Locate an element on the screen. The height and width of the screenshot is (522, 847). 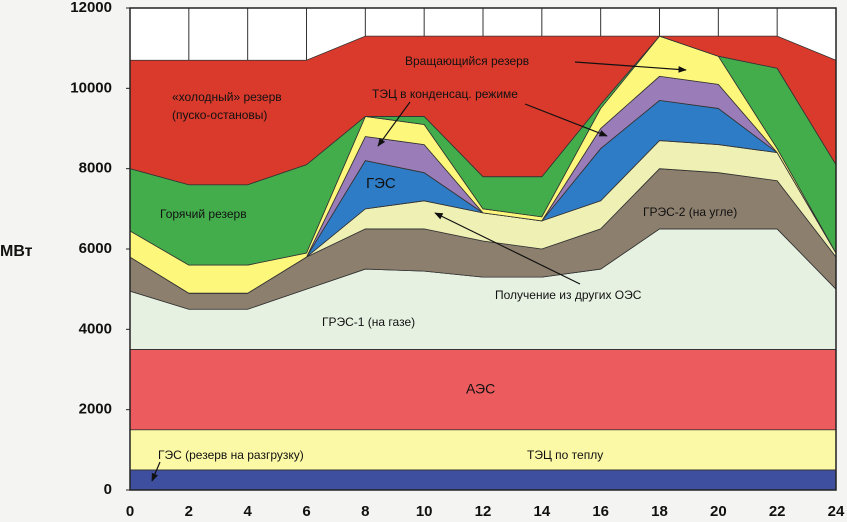
area is located at coordinates (483, 480).